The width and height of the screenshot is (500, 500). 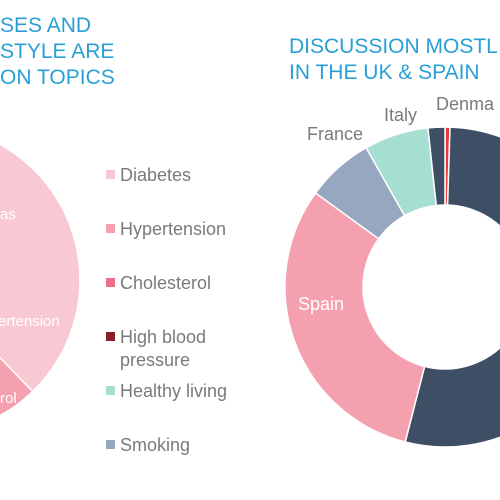 What do you see at coordinates (46, 25) in the screenshot?
I see `left-title-line-1: SES AND` at bounding box center [46, 25].